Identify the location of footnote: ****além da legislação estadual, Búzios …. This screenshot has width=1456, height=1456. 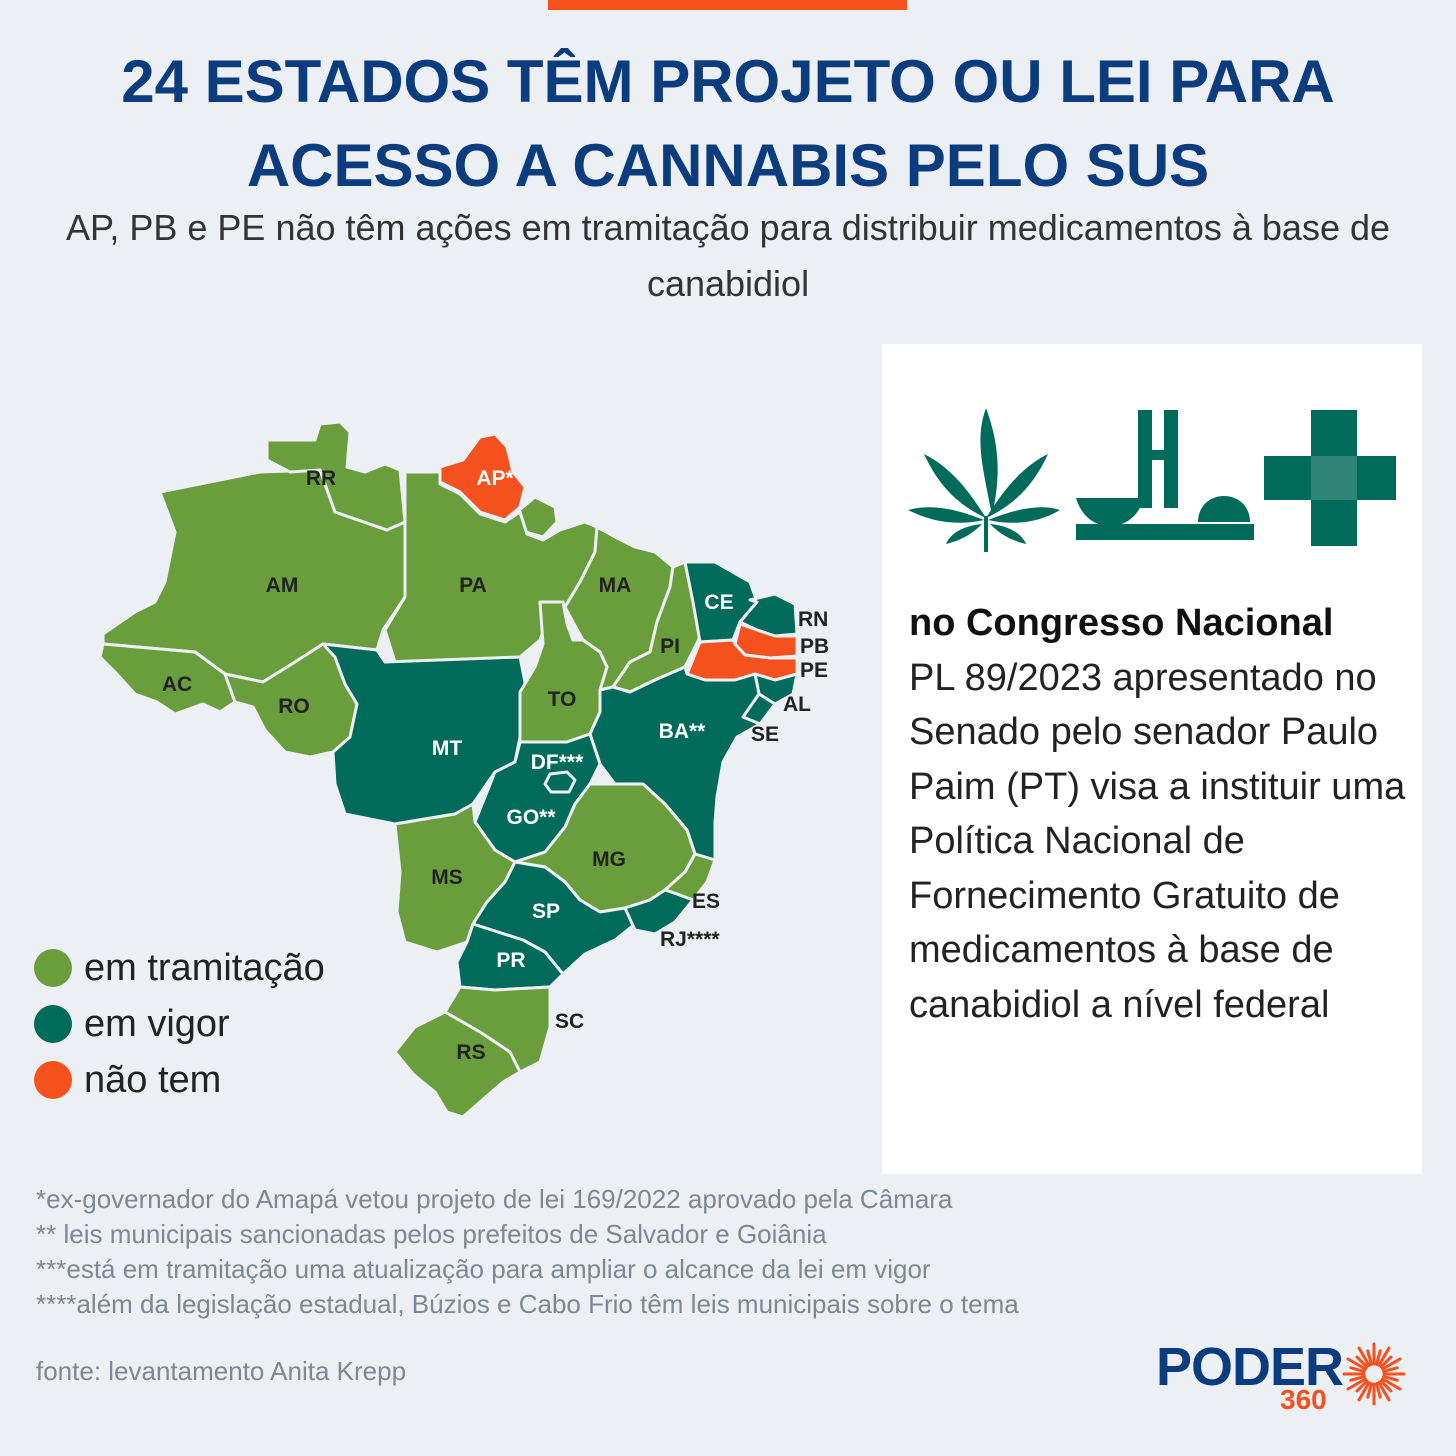
(527, 1304).